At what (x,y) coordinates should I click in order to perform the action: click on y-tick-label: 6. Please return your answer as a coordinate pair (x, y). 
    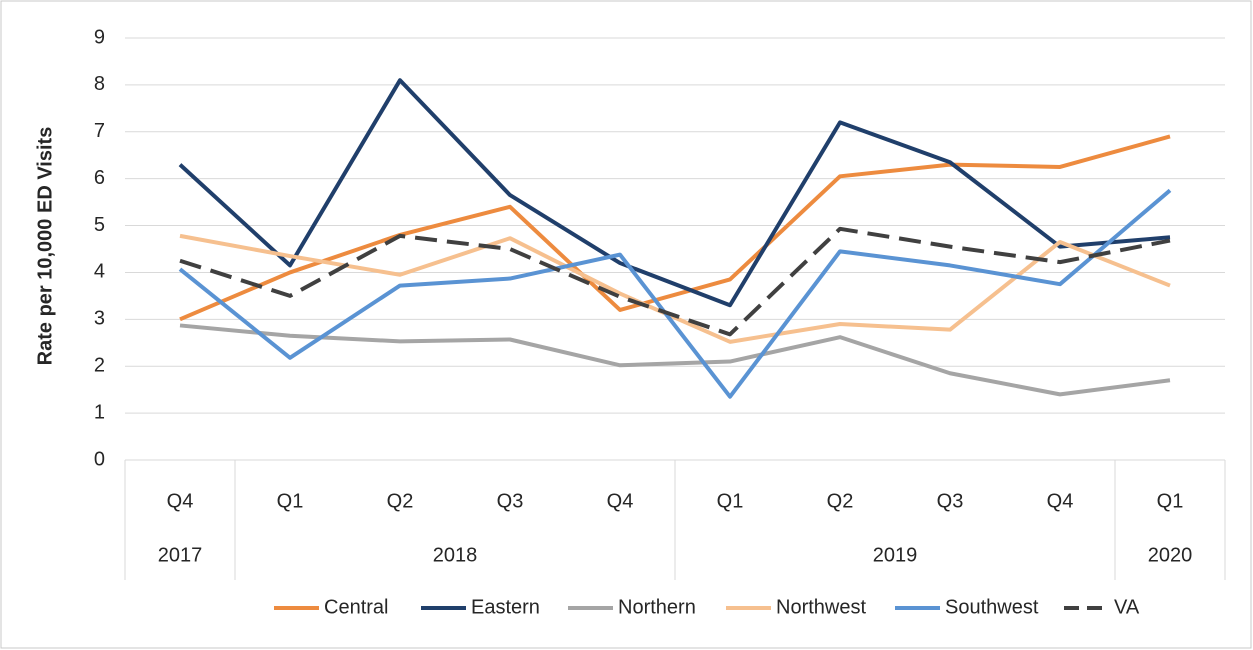
    Looking at the image, I should click on (99, 178).